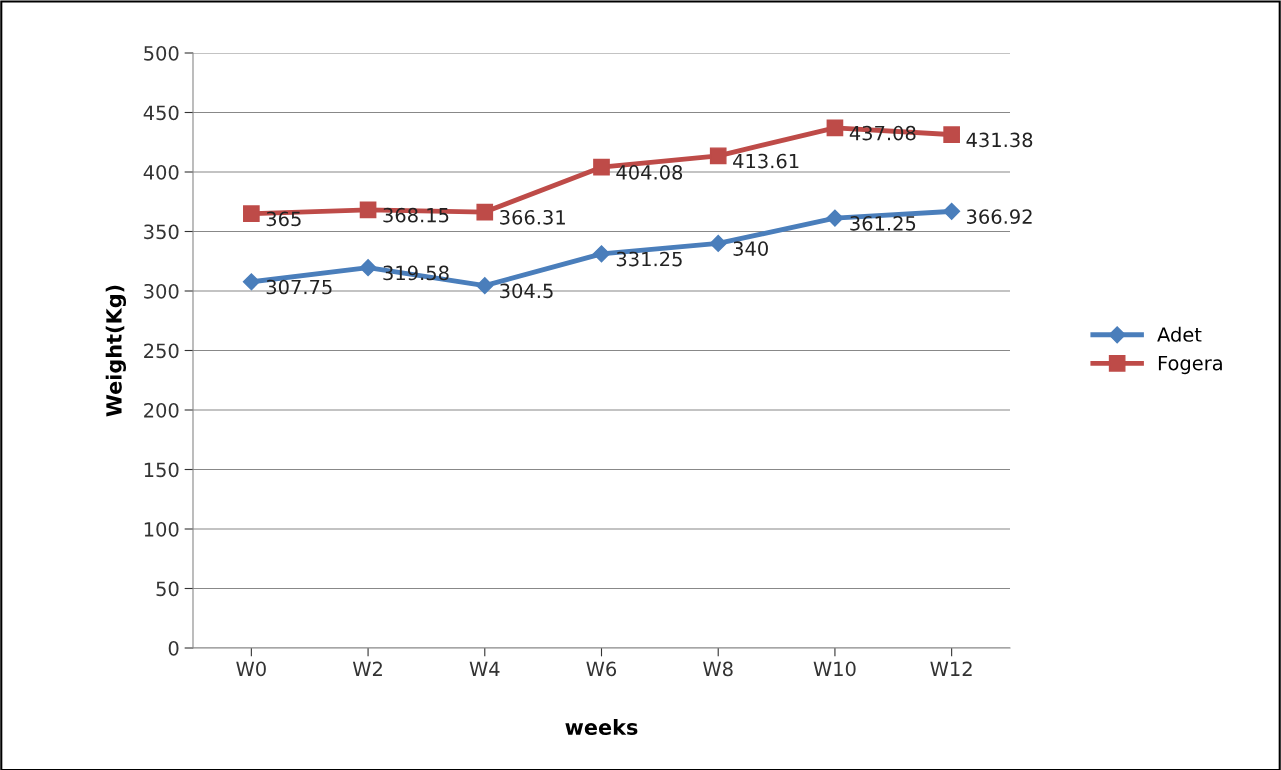 Image resolution: width=1281 pixels, height=770 pixels. Describe the element at coordinates (161, 232) in the screenshot. I see `y-tick-label: 350` at that location.